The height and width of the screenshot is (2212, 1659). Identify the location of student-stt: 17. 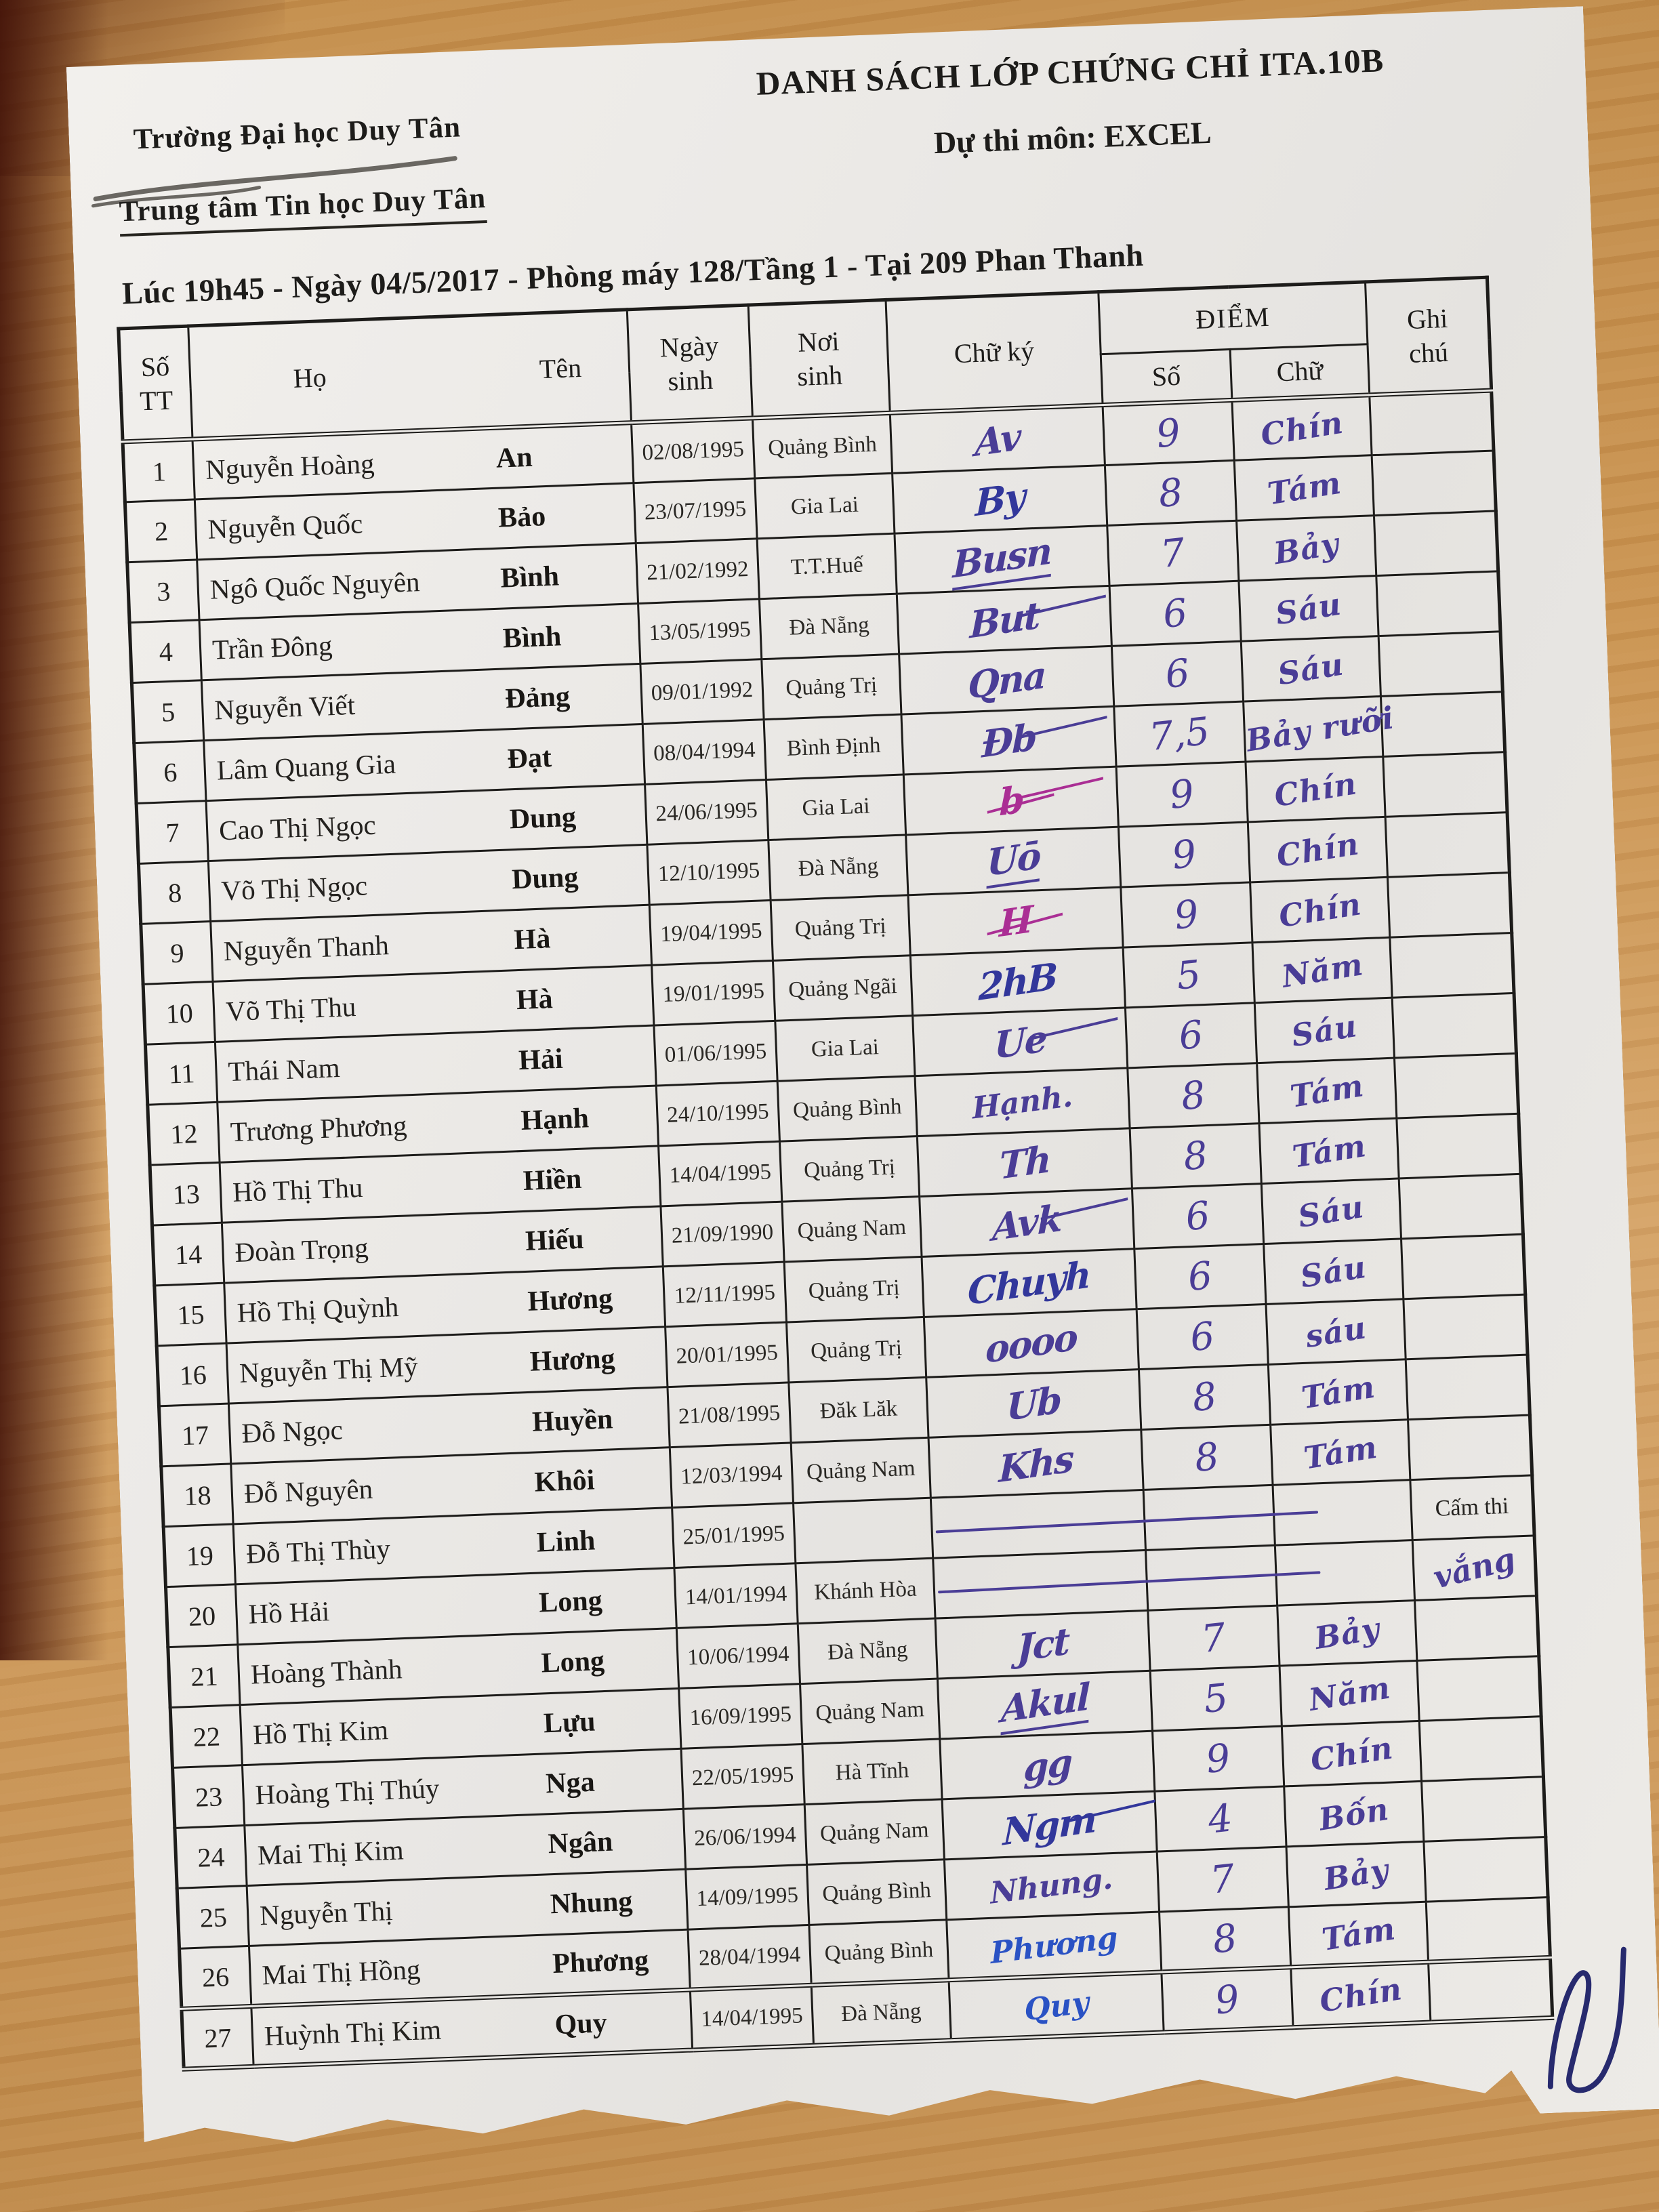
(194, 1436).